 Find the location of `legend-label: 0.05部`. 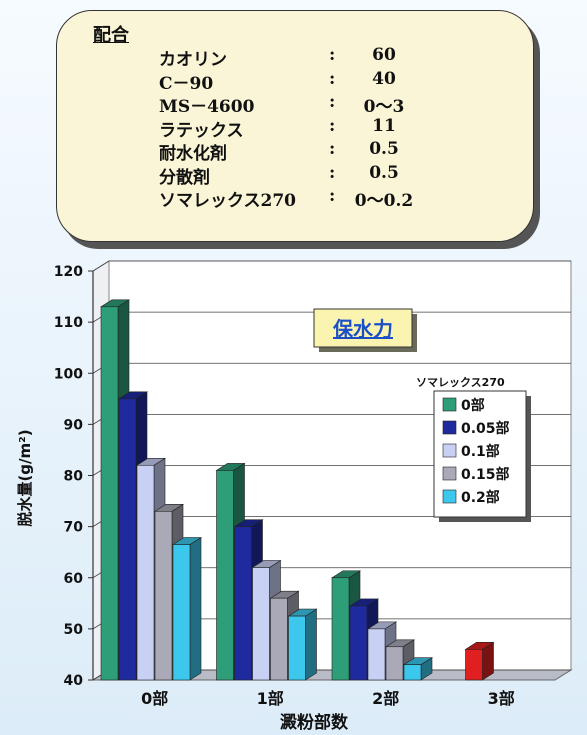

legend-label: 0.05部 is located at coordinates (485, 428).